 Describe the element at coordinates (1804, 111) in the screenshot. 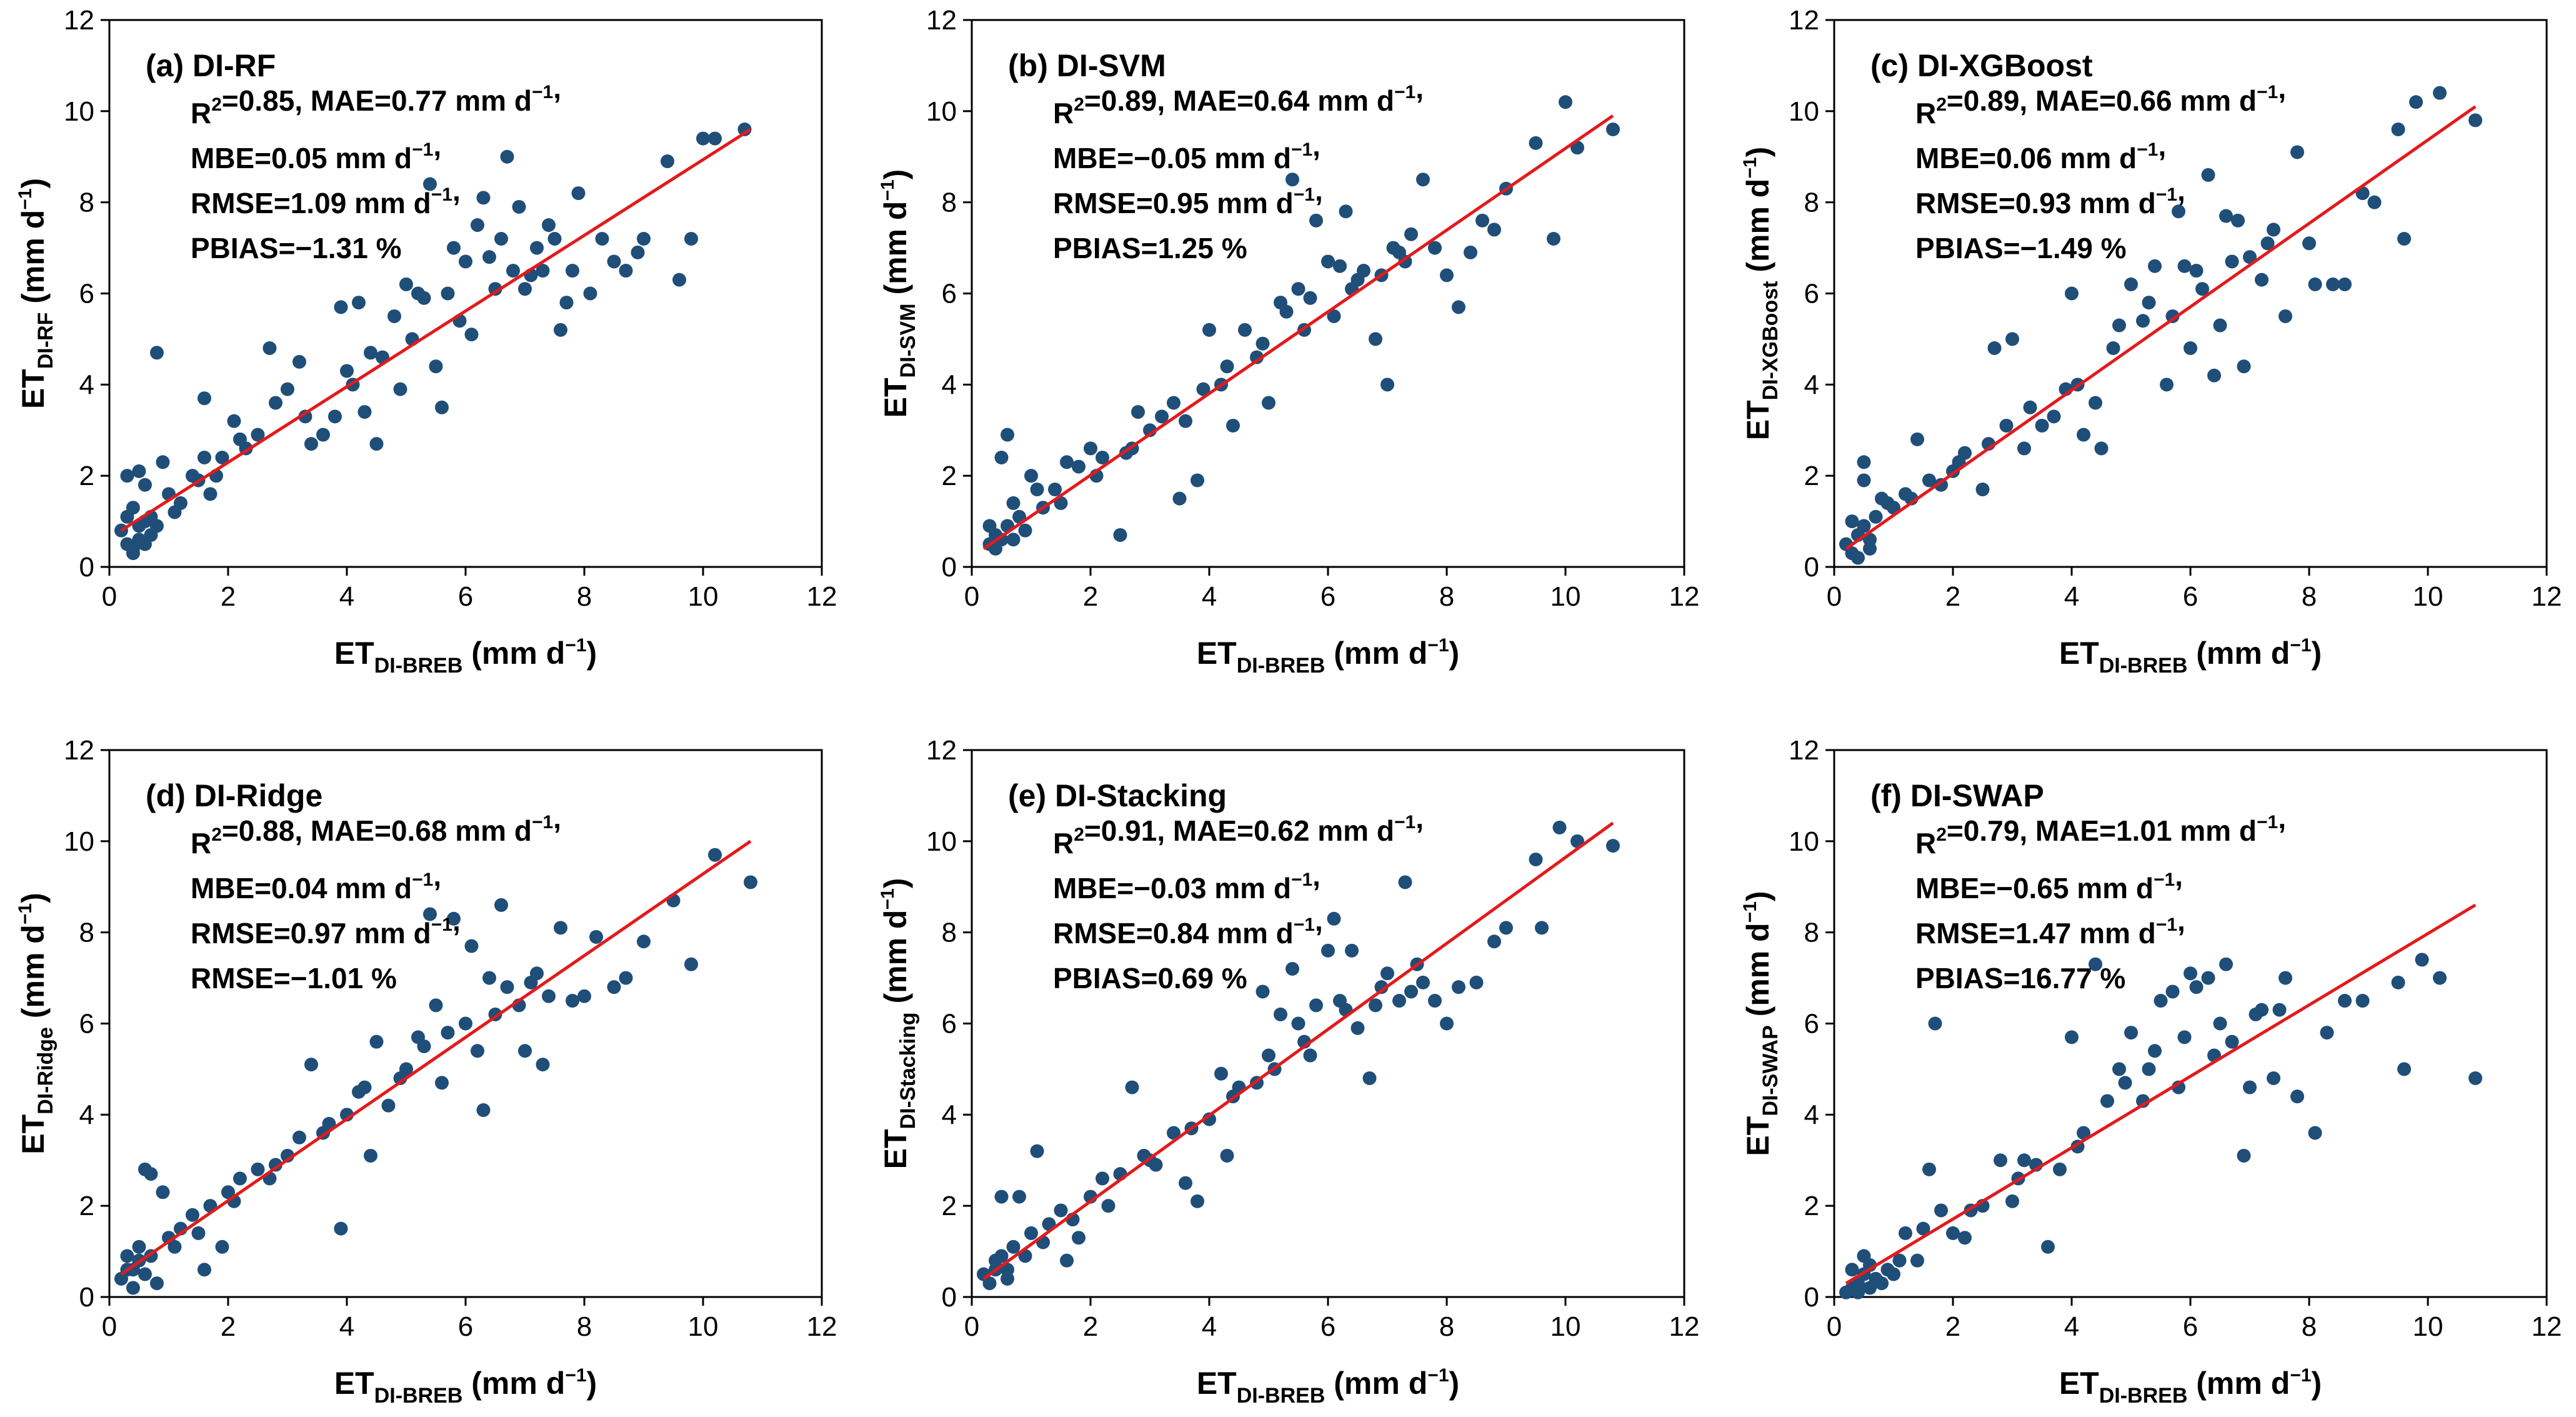

I see `y-tick-label: 10` at that location.